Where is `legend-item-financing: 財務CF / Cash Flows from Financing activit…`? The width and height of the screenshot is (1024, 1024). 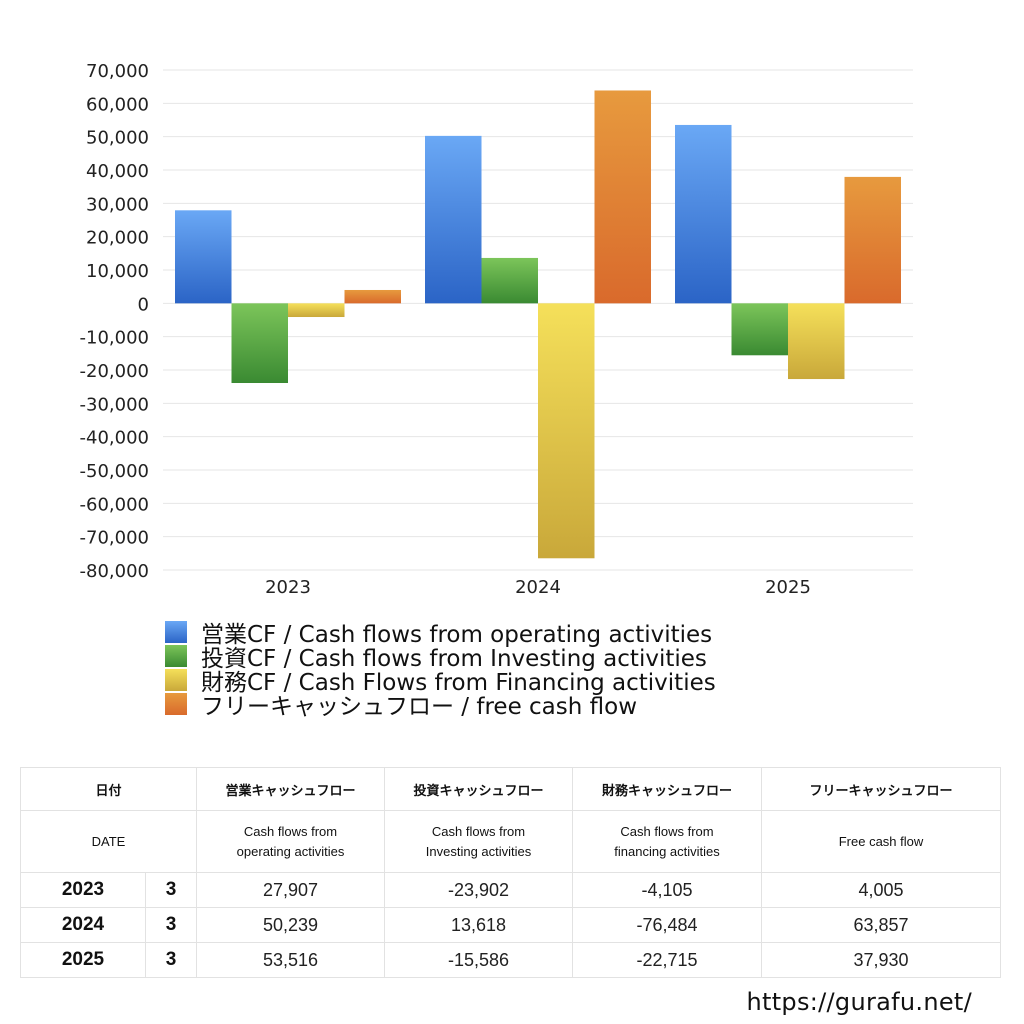 legend-item-financing: 財務CF / Cash Flows from Financing activit… is located at coordinates (440, 682).